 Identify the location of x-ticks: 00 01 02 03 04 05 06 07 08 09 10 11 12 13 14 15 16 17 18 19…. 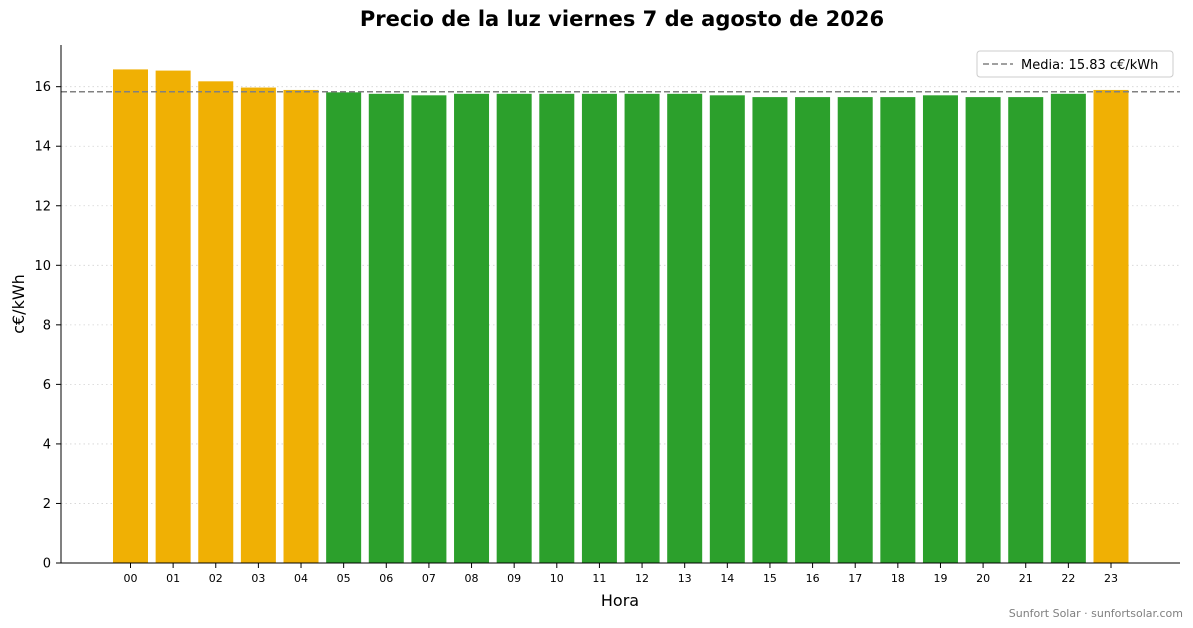
(621, 574).